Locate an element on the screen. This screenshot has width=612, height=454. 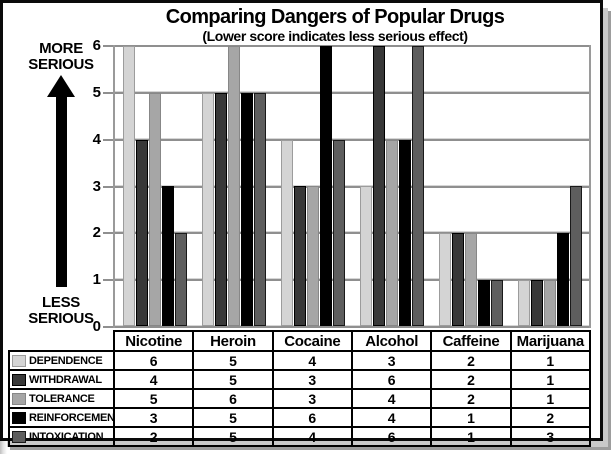
bar-withdrawal-nicotine is located at coordinates (141, 233).